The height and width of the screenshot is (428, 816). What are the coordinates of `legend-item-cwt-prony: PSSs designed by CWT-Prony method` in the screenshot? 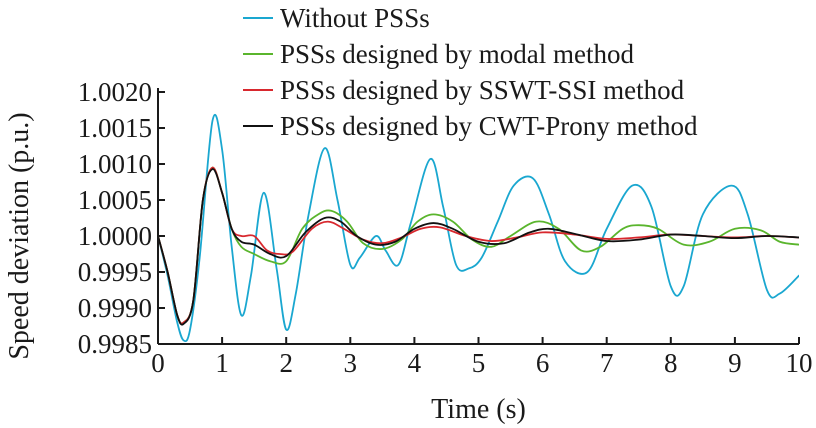 It's located at (470, 126).